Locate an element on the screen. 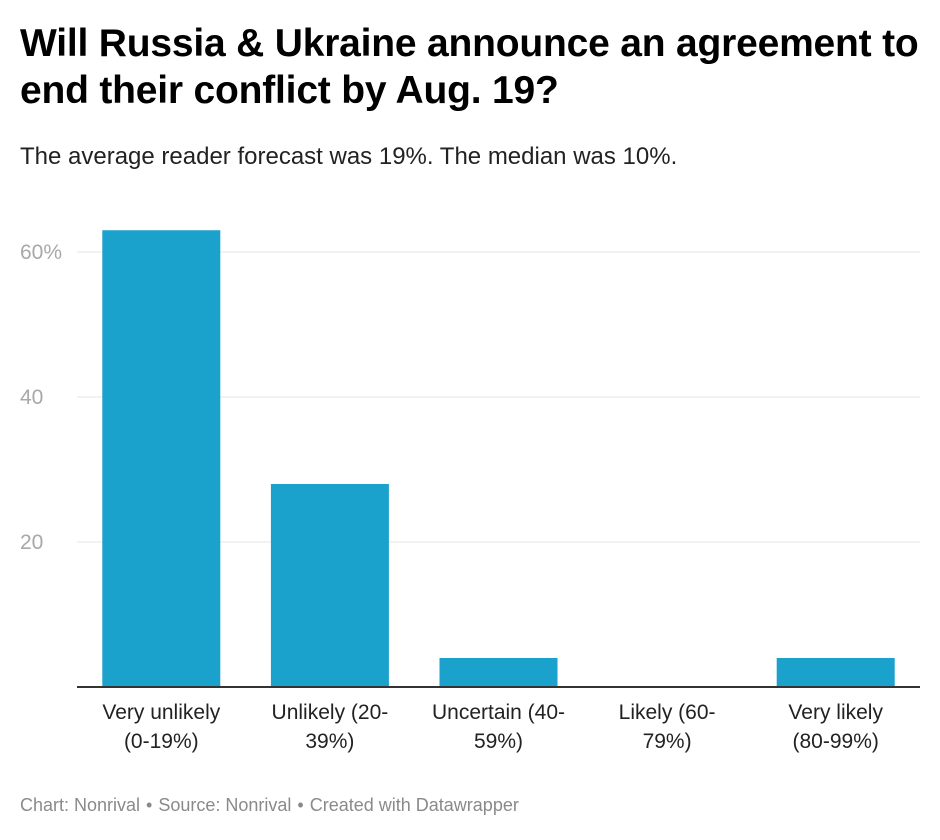  y-tick-label: 40 is located at coordinates (31, 397).